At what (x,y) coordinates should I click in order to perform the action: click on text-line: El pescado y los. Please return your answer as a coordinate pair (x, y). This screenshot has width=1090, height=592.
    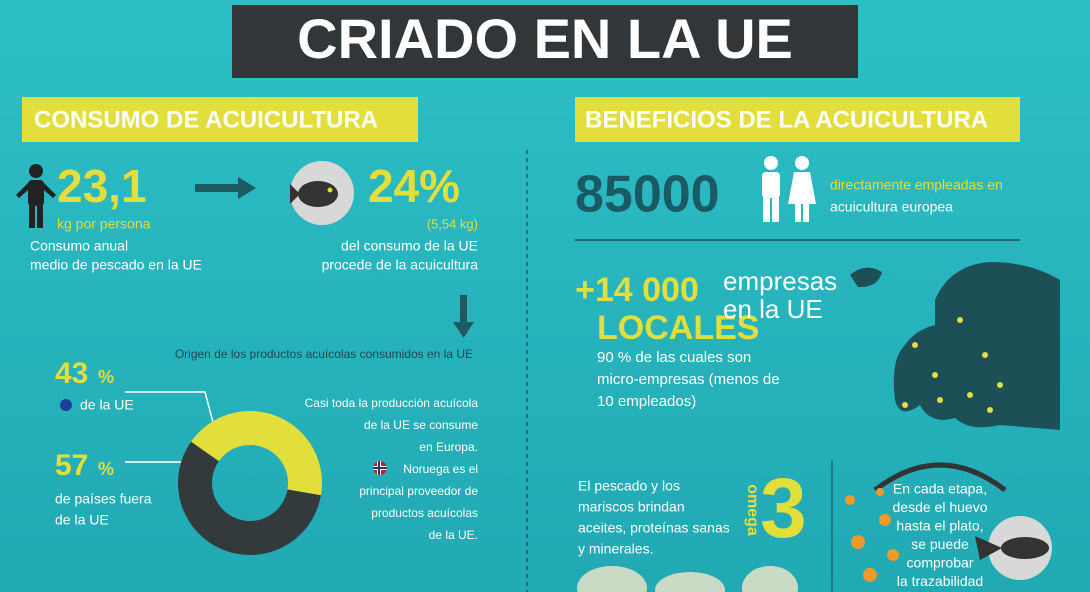
    Looking at the image, I should click on (629, 486).